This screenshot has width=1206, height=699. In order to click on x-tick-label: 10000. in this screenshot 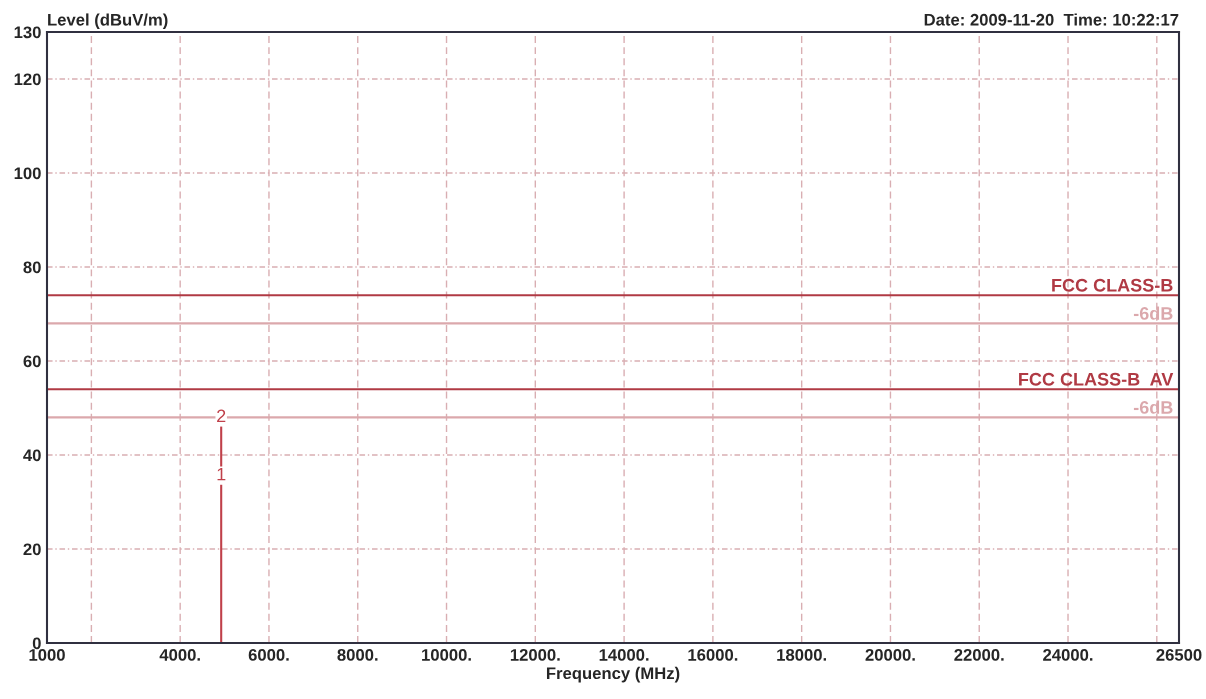, I will do `click(446, 655)`.